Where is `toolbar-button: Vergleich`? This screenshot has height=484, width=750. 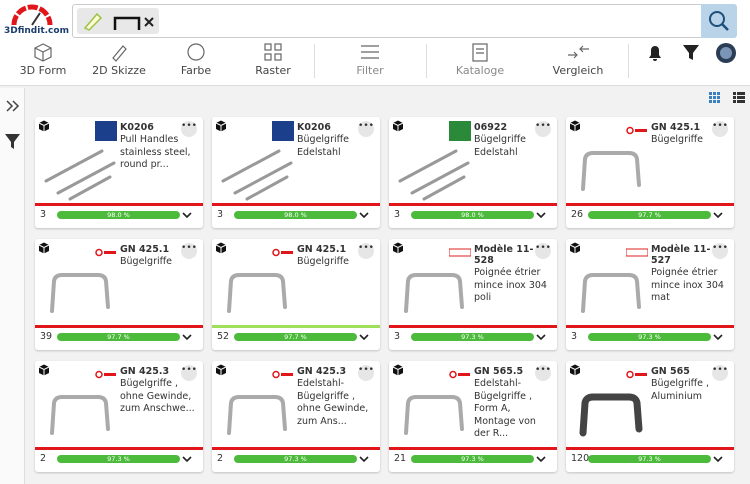
toolbar-button: Vergleich is located at coordinates (578, 70).